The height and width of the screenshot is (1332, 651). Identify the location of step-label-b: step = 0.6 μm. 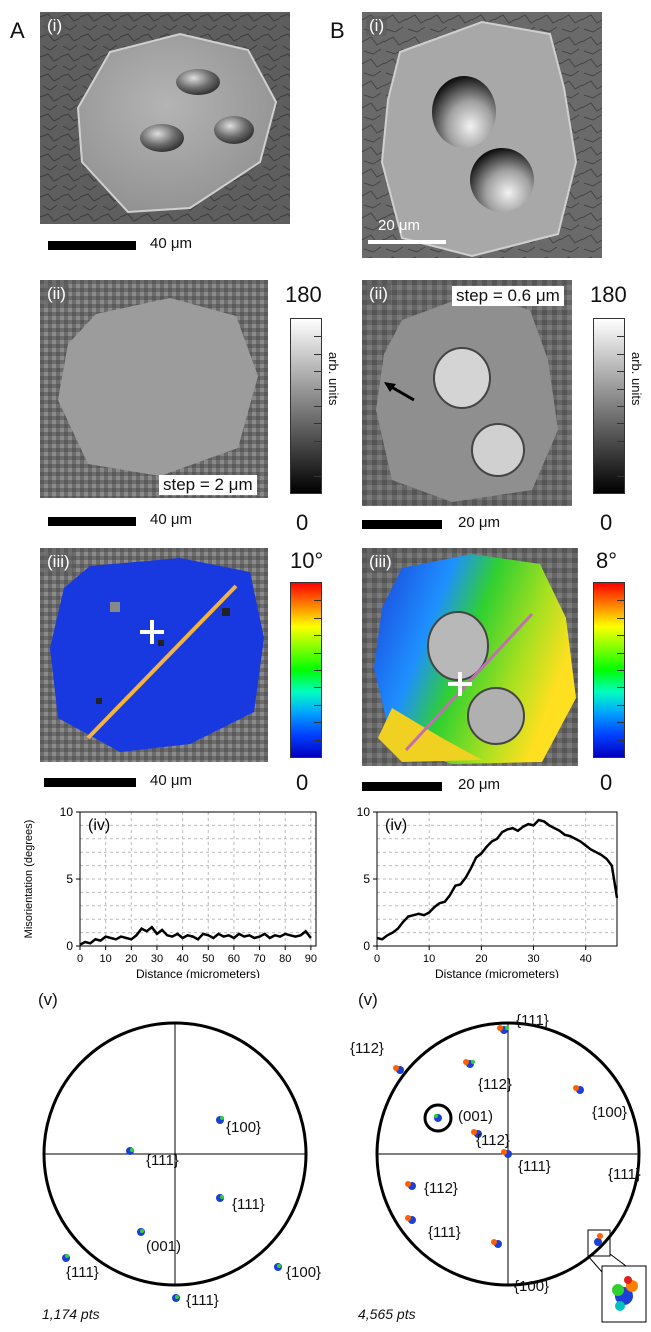
(508, 296).